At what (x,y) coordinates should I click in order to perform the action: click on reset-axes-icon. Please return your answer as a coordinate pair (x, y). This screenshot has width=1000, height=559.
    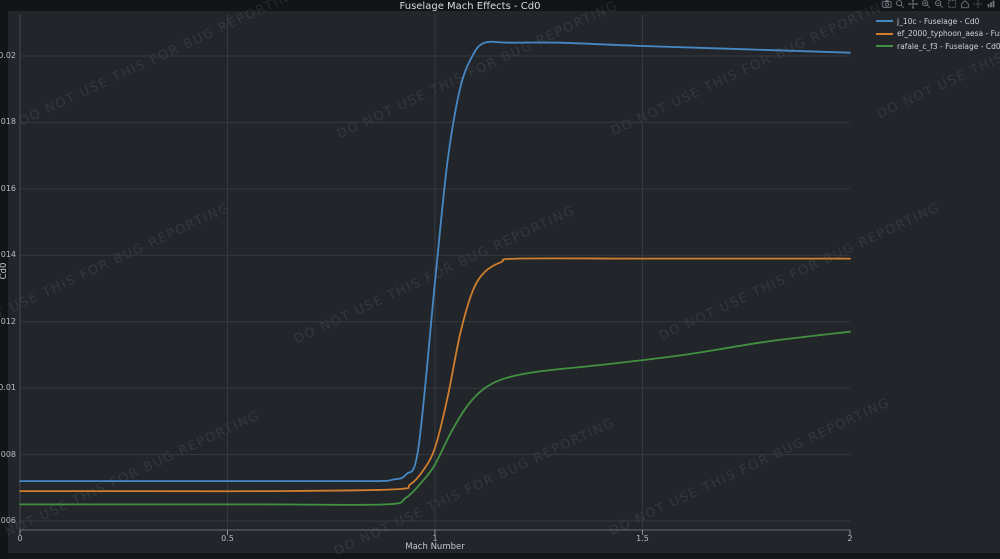
    Looking at the image, I should click on (964, 4).